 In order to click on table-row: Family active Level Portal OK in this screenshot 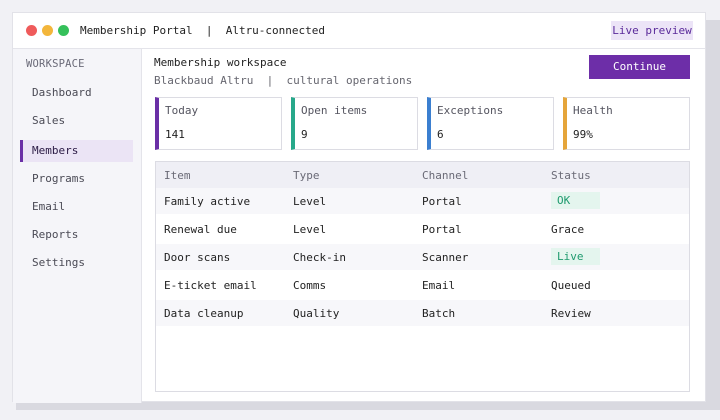, I will do `click(422, 201)`.